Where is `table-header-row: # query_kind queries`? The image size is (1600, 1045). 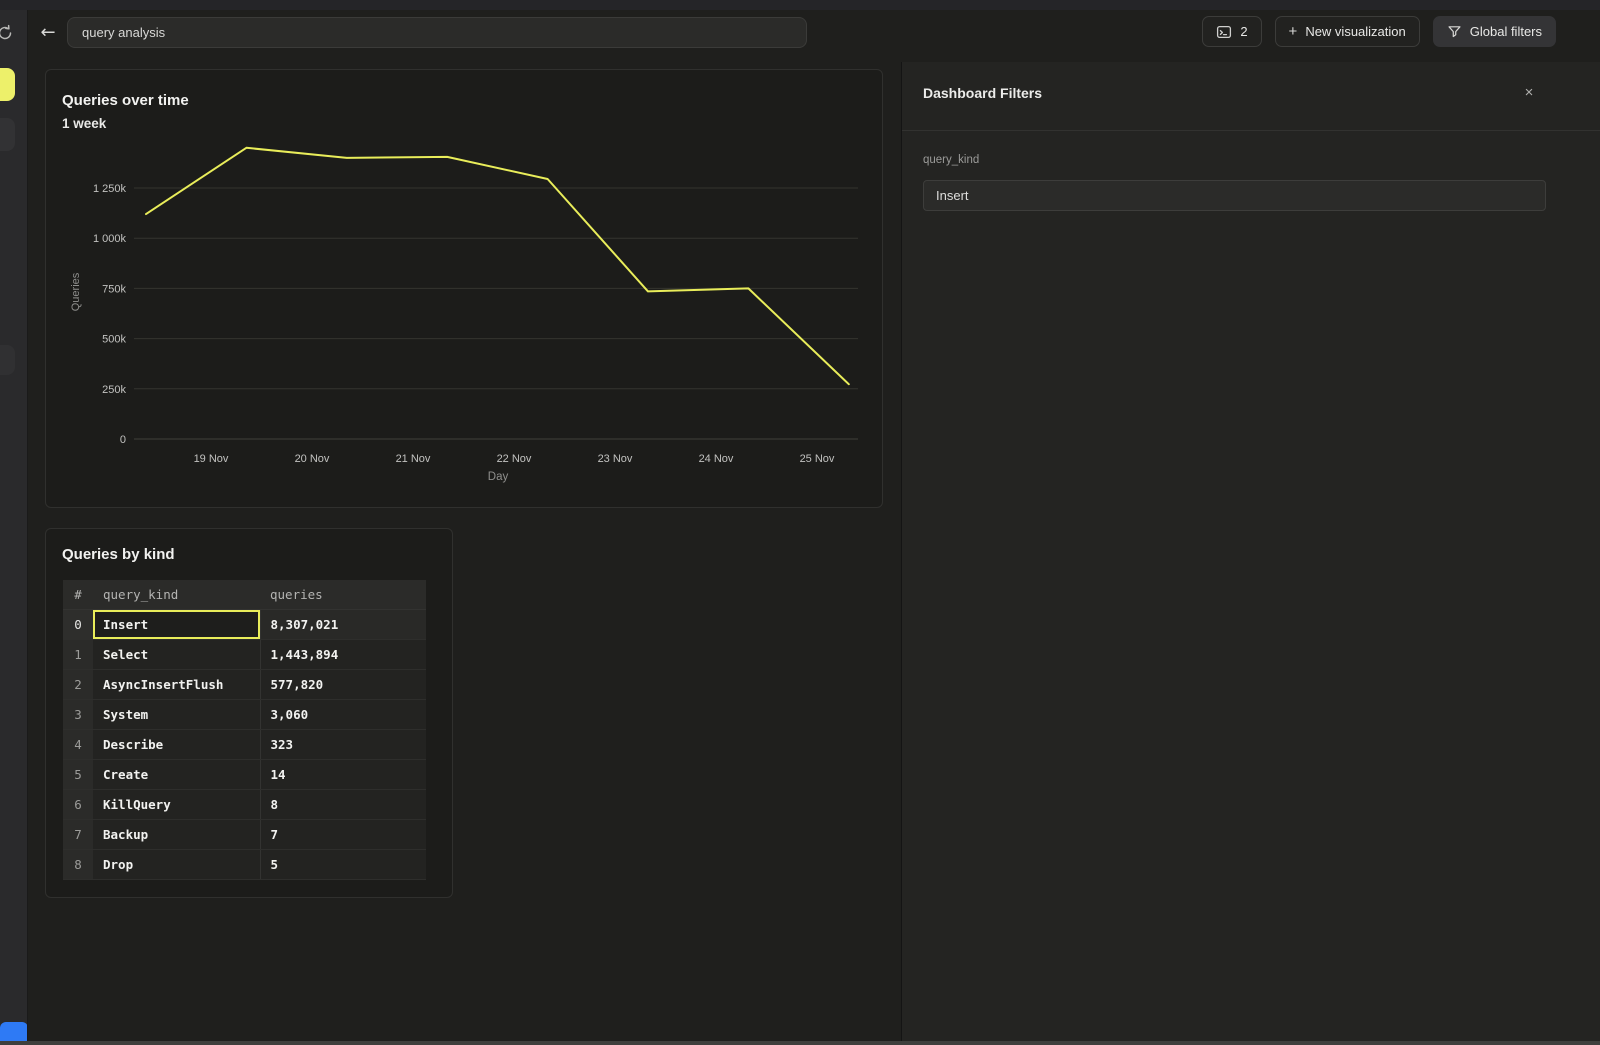
table-header-row: # query_kind queries is located at coordinates (244, 595).